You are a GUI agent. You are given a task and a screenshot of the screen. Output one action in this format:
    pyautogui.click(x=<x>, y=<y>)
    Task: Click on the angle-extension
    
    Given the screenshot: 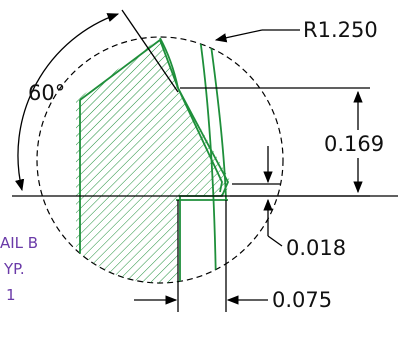 What is the action you would take?
    pyautogui.click(x=150, y=51)
    